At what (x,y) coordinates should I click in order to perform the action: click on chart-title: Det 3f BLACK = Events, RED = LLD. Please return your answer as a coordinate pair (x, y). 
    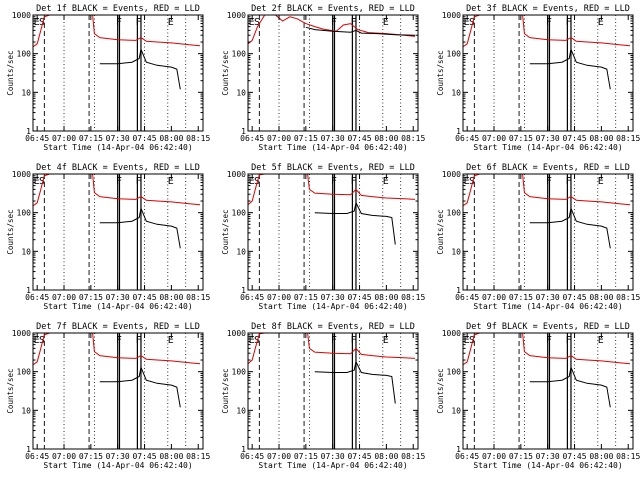
    Looking at the image, I should click on (548, 9).